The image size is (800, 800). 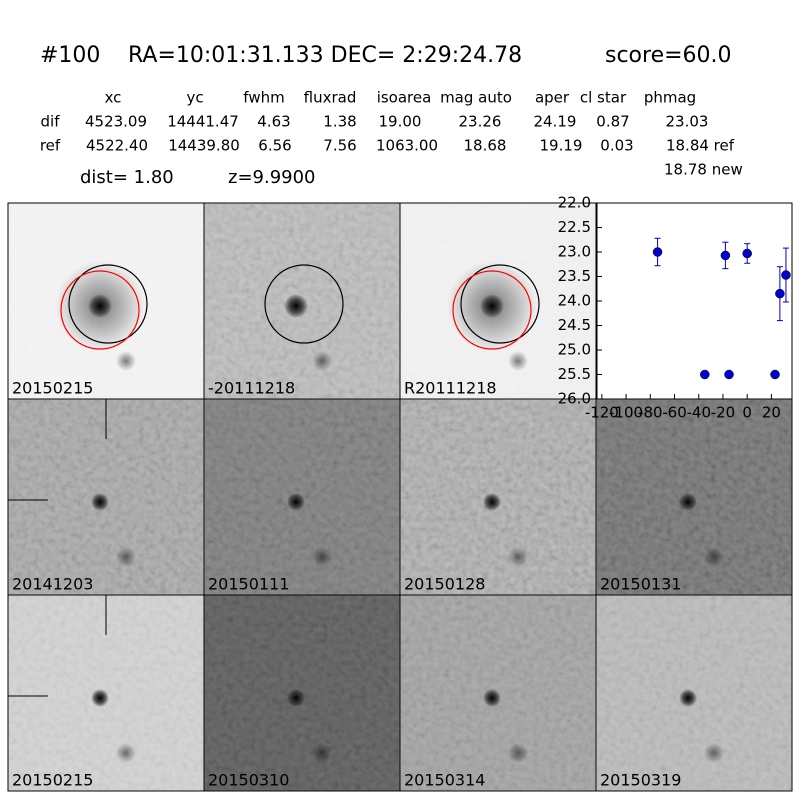 I want to click on y-tick-label: 23.0, so click(x=574, y=252).